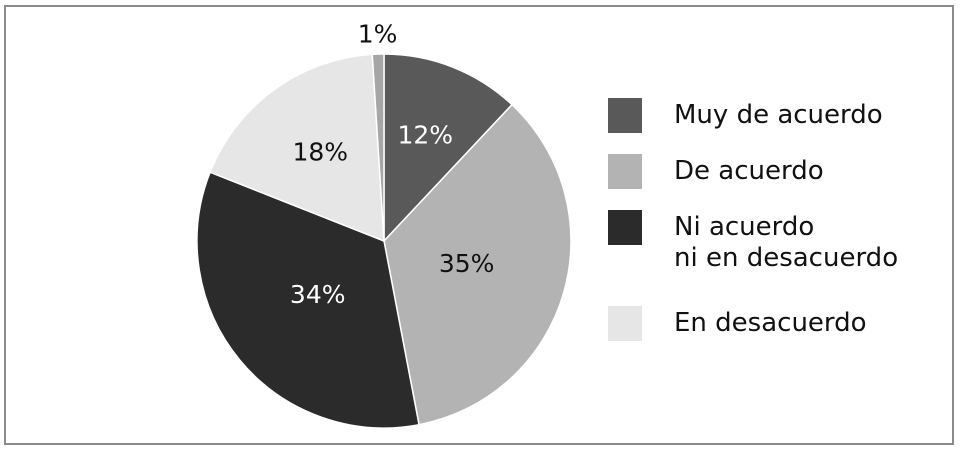 The width and height of the screenshot is (962, 452). What do you see at coordinates (467, 263) in the screenshot?
I see `data-label: 35%` at bounding box center [467, 263].